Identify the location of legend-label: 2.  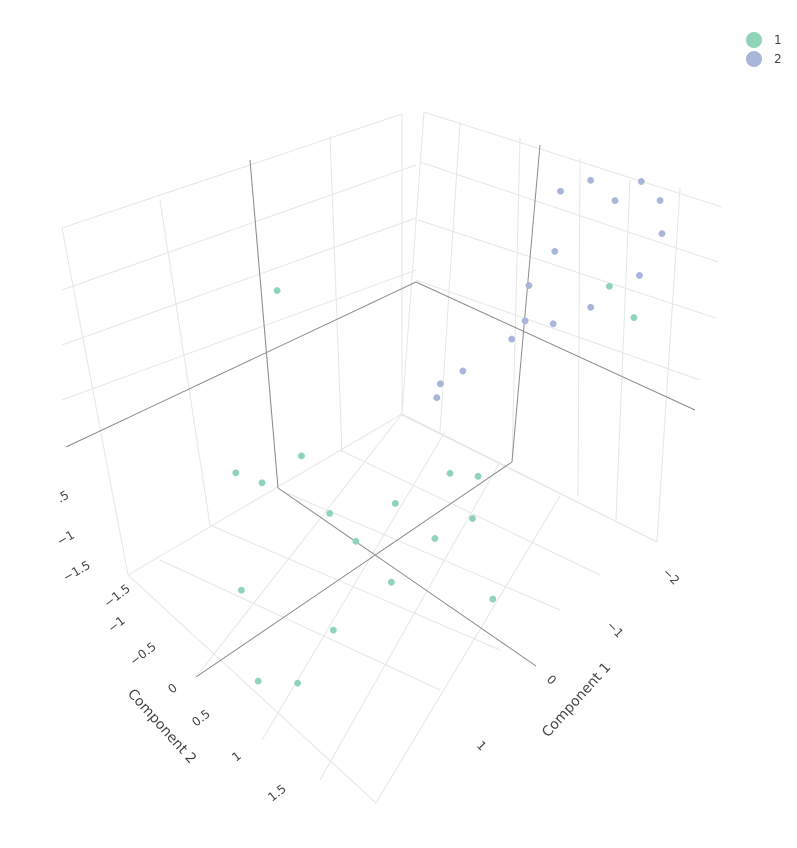
(778, 59).